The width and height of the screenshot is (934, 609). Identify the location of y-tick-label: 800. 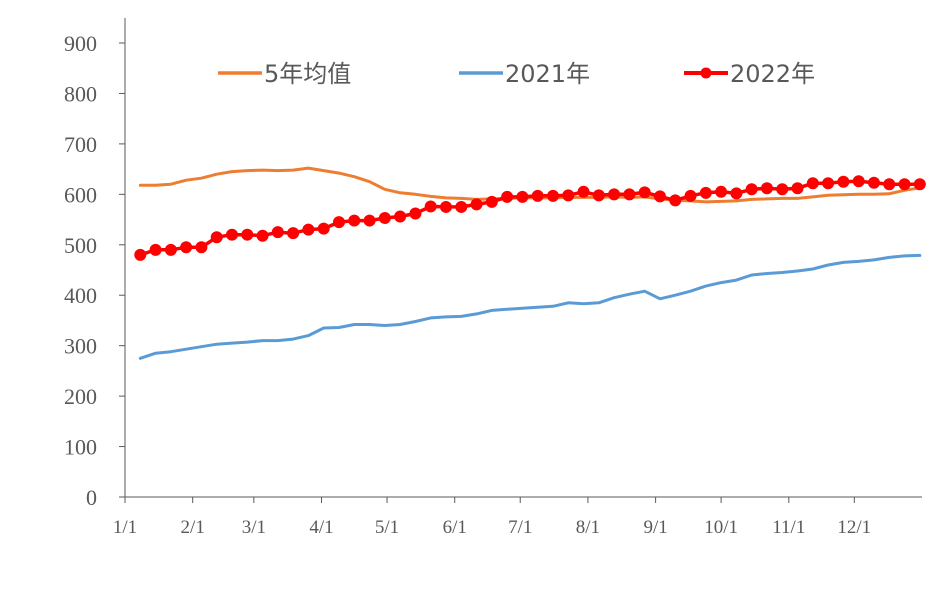
(80, 93).